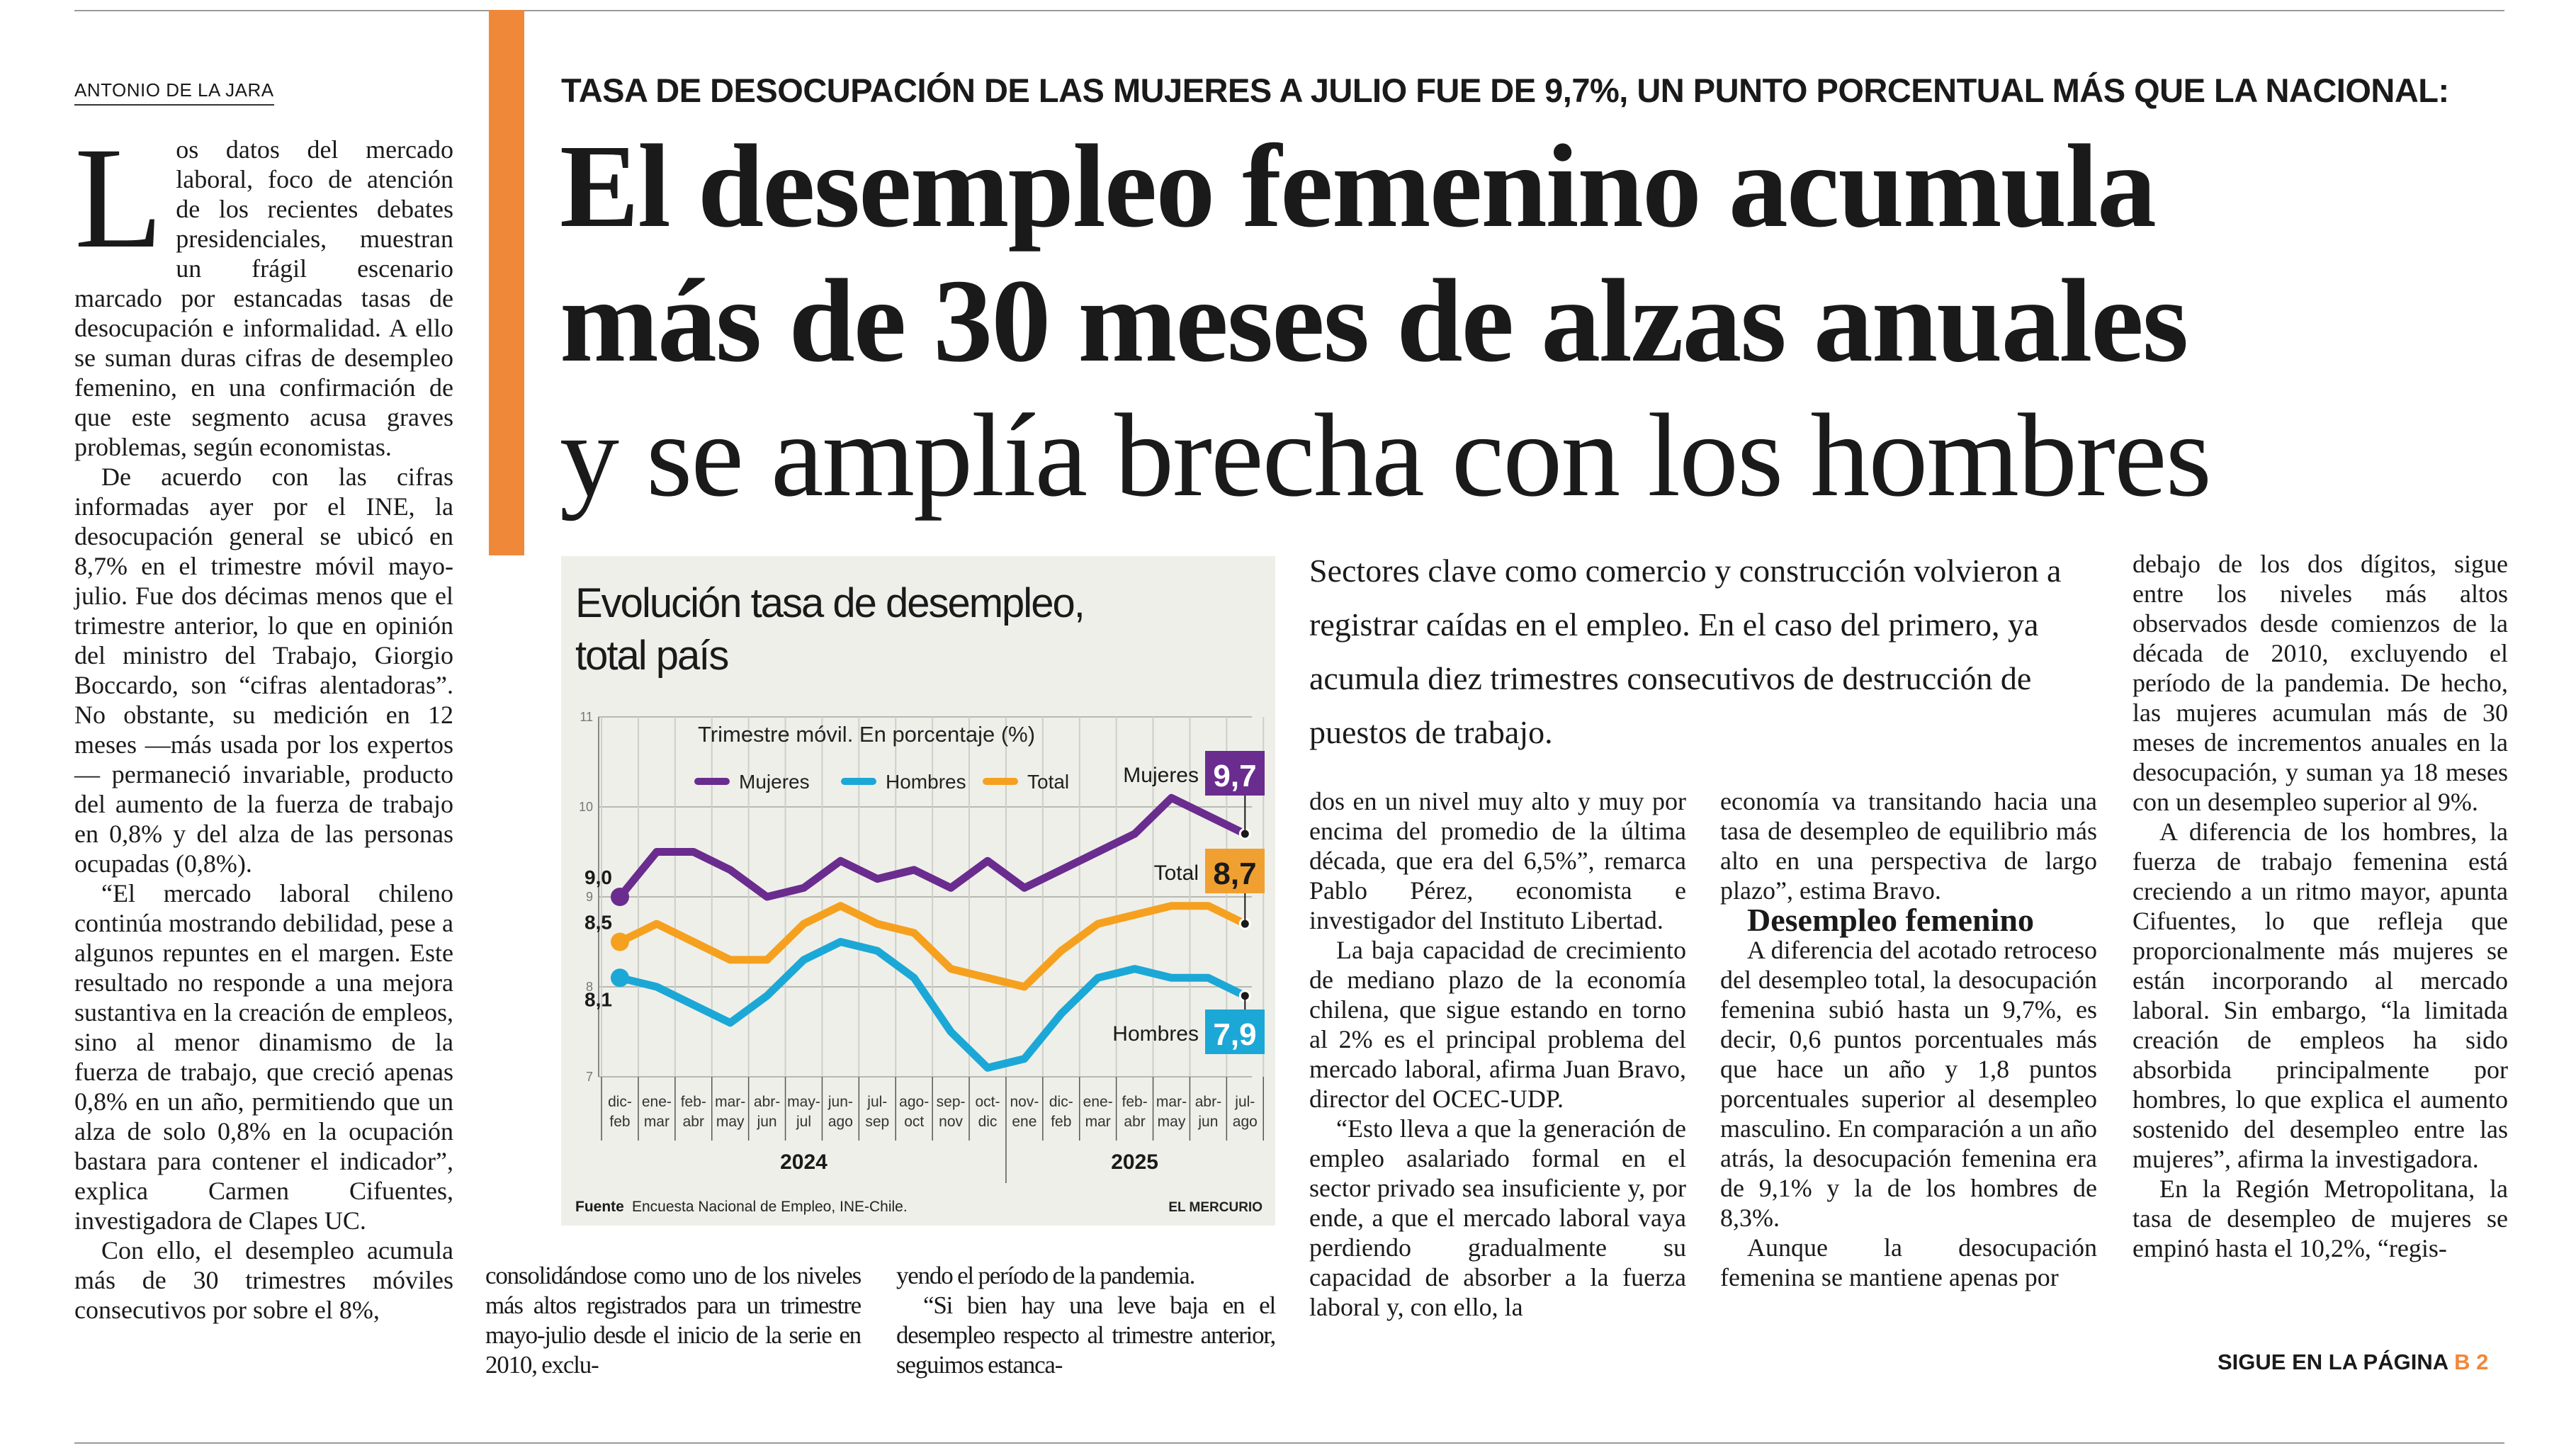  Describe the element at coordinates (1155, 1034) in the screenshot. I see `end-series-name-hombres: Hombres` at that location.